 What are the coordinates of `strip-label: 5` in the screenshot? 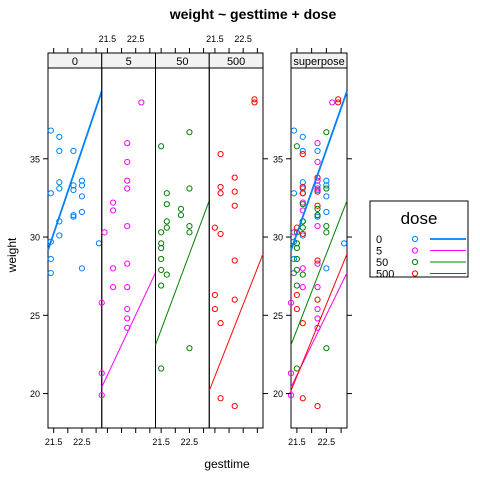 It's located at (129, 62).